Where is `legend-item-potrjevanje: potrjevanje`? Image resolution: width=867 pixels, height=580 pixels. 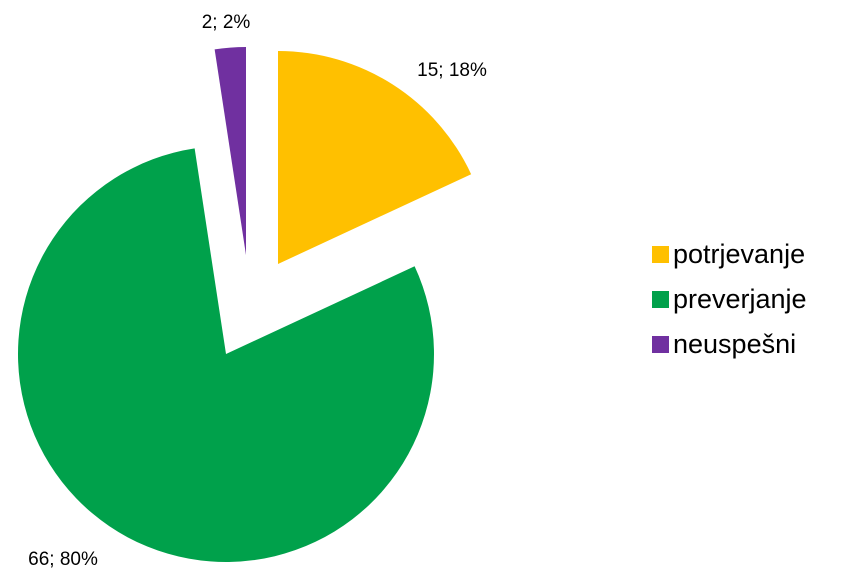 legend-item-potrjevanje: potrjevanje is located at coordinates (729, 254).